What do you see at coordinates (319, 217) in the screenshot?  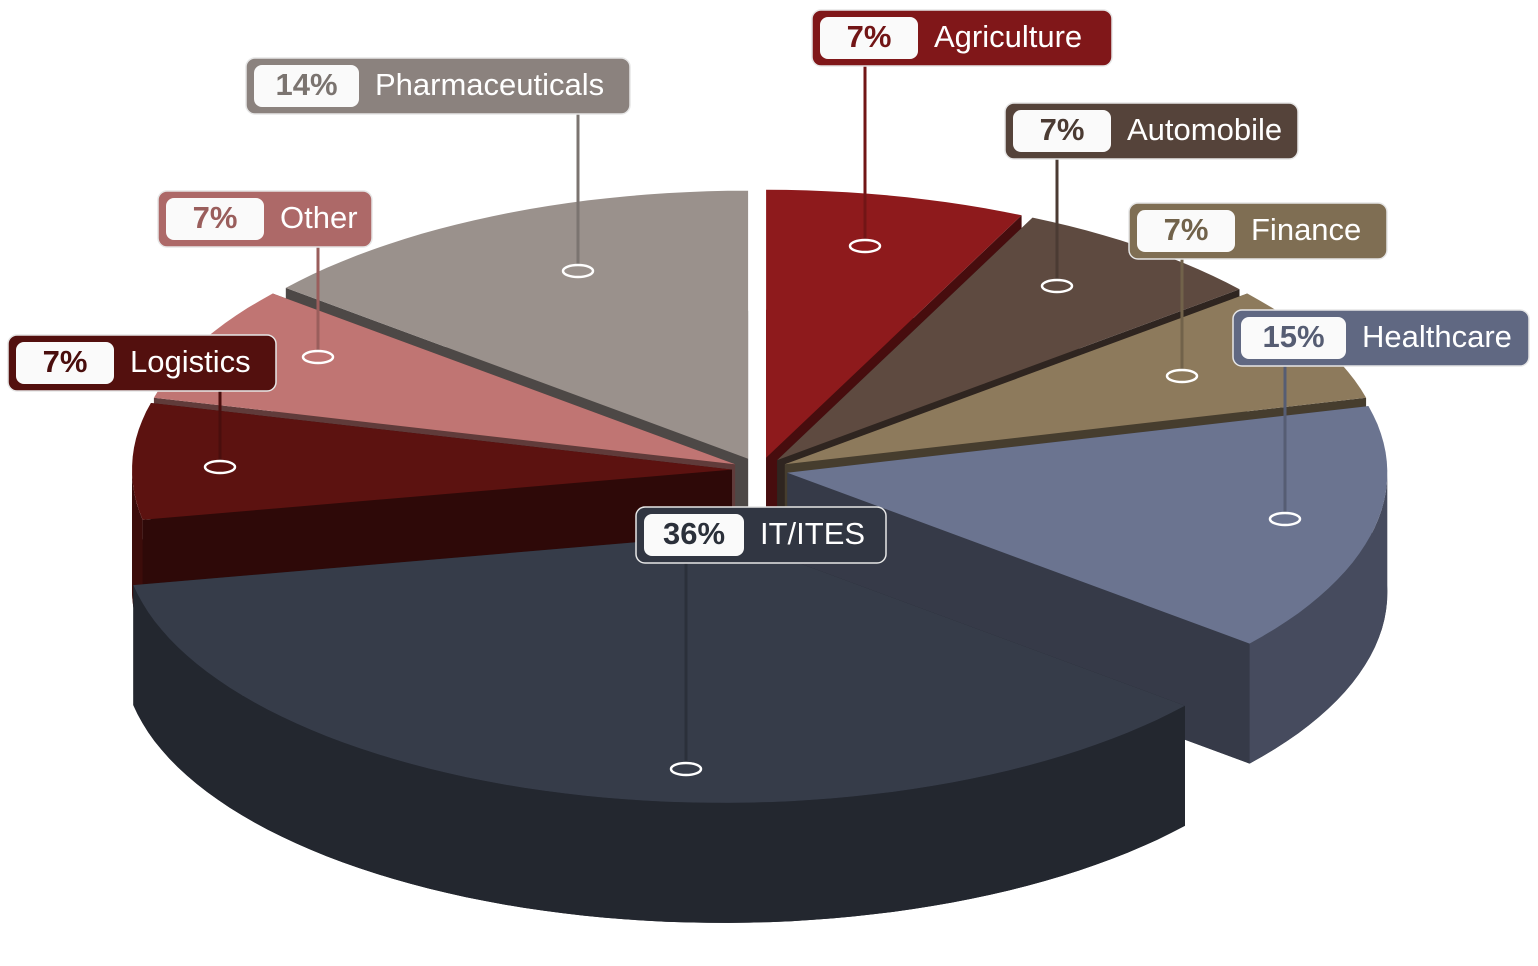 I see `category-label: Other` at bounding box center [319, 217].